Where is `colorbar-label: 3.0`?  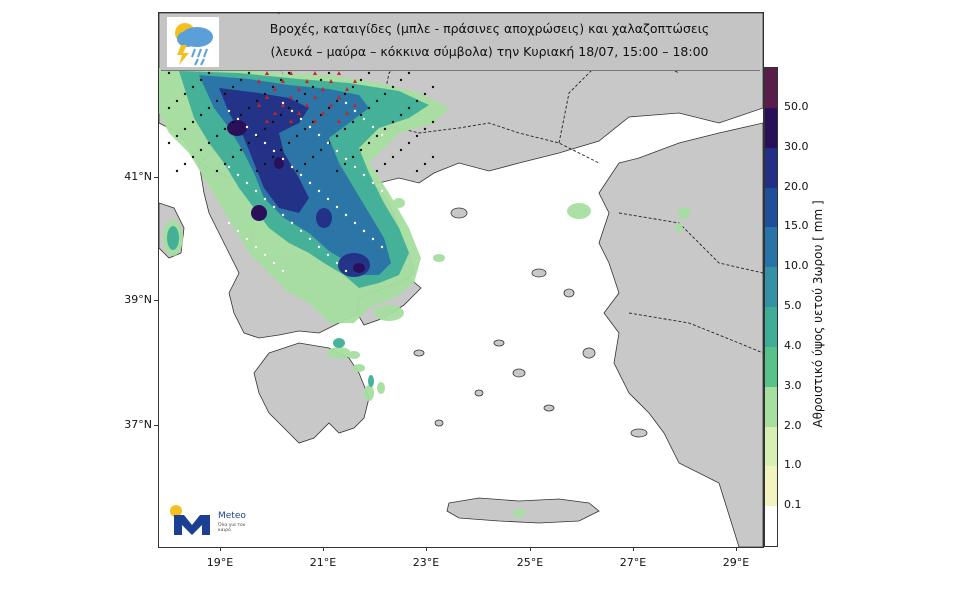 colorbar-label: 3.0 is located at coordinates (793, 385).